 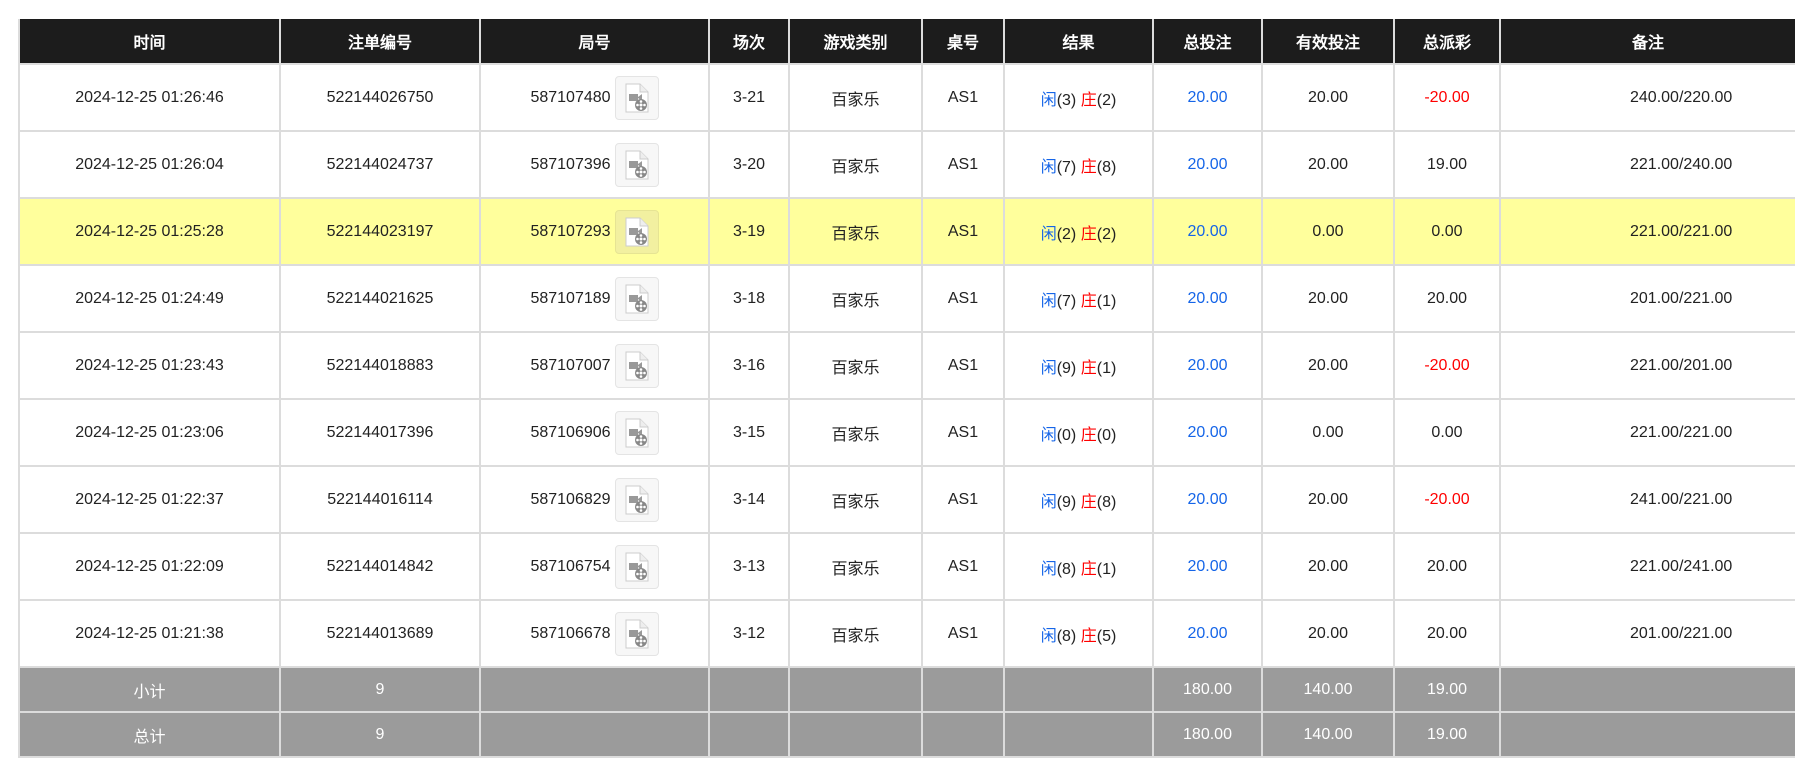 What do you see at coordinates (1106, 636) in the screenshot?
I see `banker-score: (5)` at bounding box center [1106, 636].